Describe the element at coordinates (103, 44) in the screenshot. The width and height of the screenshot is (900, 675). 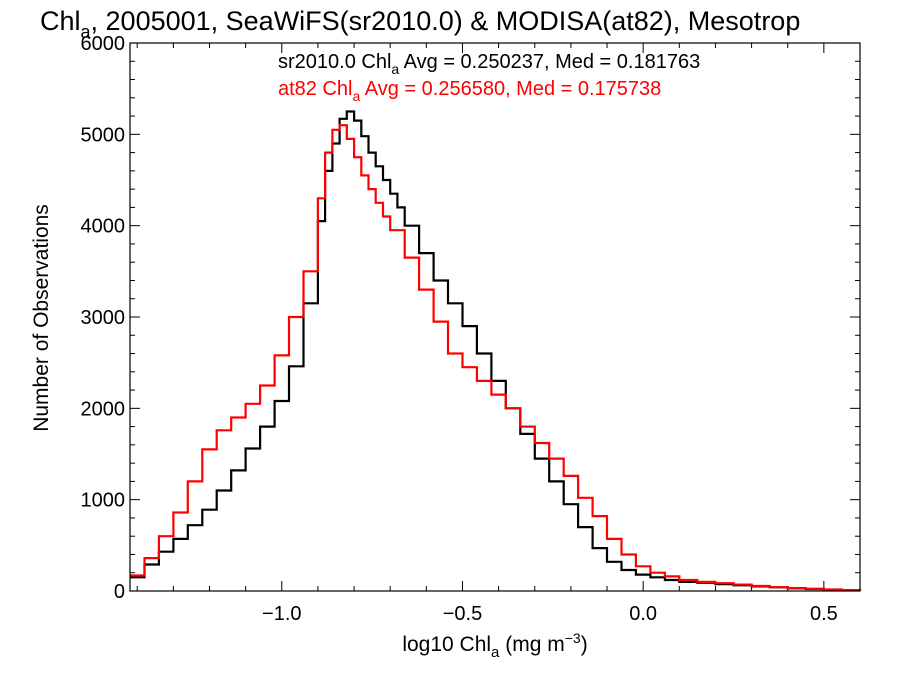
I see `y-tick-label: 6000` at that location.